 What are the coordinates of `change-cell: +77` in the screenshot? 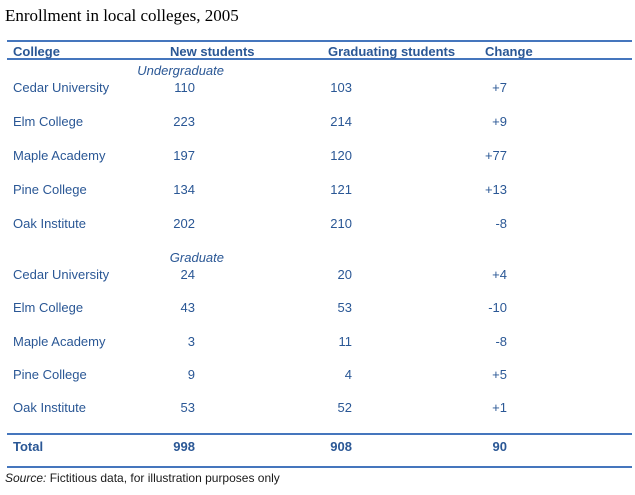 It's located at (495, 155).